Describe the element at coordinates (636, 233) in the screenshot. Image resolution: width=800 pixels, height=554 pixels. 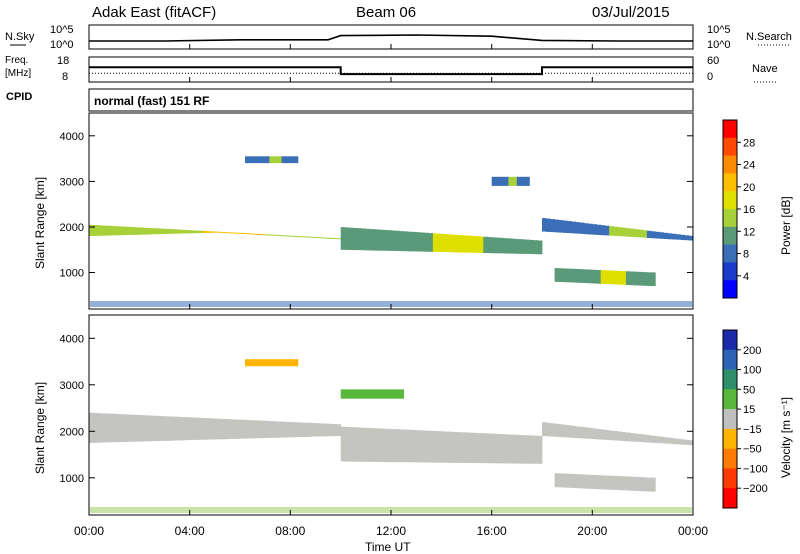
I see `power-cells-band2-cell22` at that location.